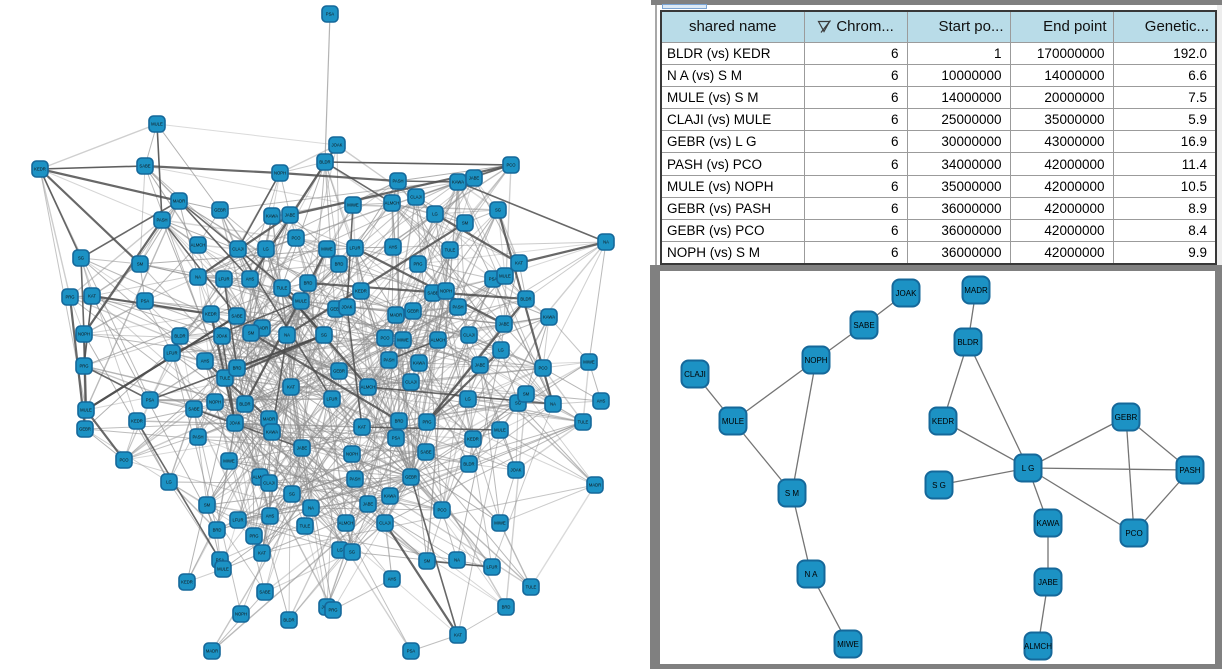 This screenshot has height=669, width=1222. What do you see at coordinates (235, 423) in the screenshot?
I see `svg-text: JOAK` at bounding box center [235, 423].